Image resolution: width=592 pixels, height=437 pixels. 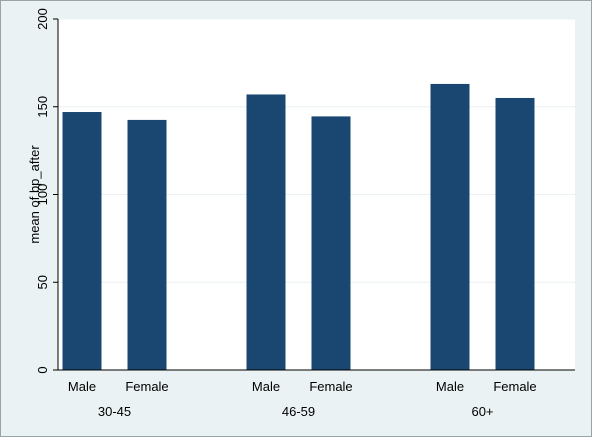 What do you see at coordinates (482, 411) in the screenshot?
I see `x-group-label: 60+` at bounding box center [482, 411].